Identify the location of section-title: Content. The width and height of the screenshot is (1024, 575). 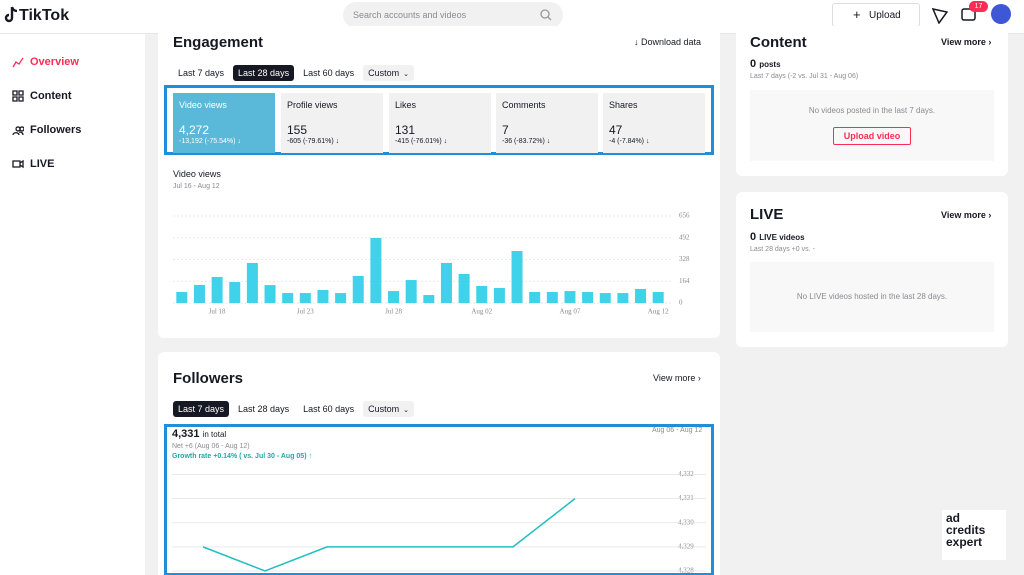
(778, 42).